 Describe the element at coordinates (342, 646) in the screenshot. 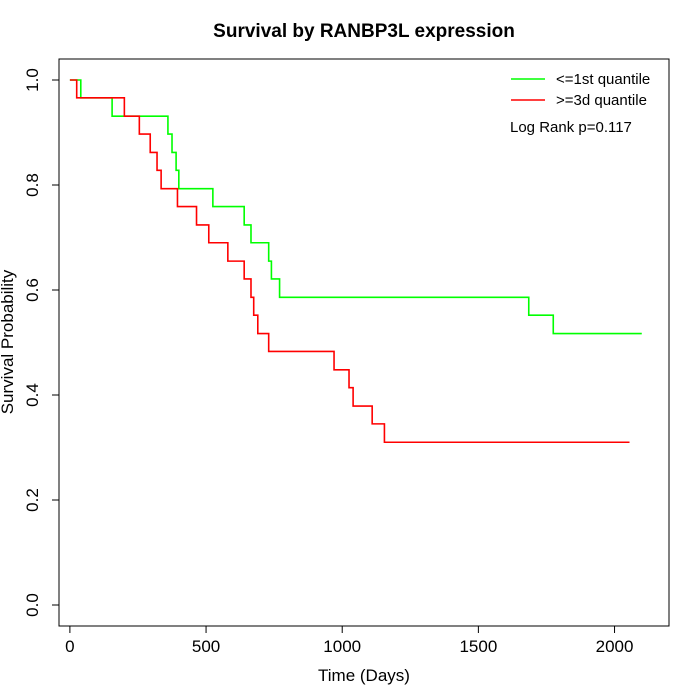

I see `x-tick-label: 1000` at that location.